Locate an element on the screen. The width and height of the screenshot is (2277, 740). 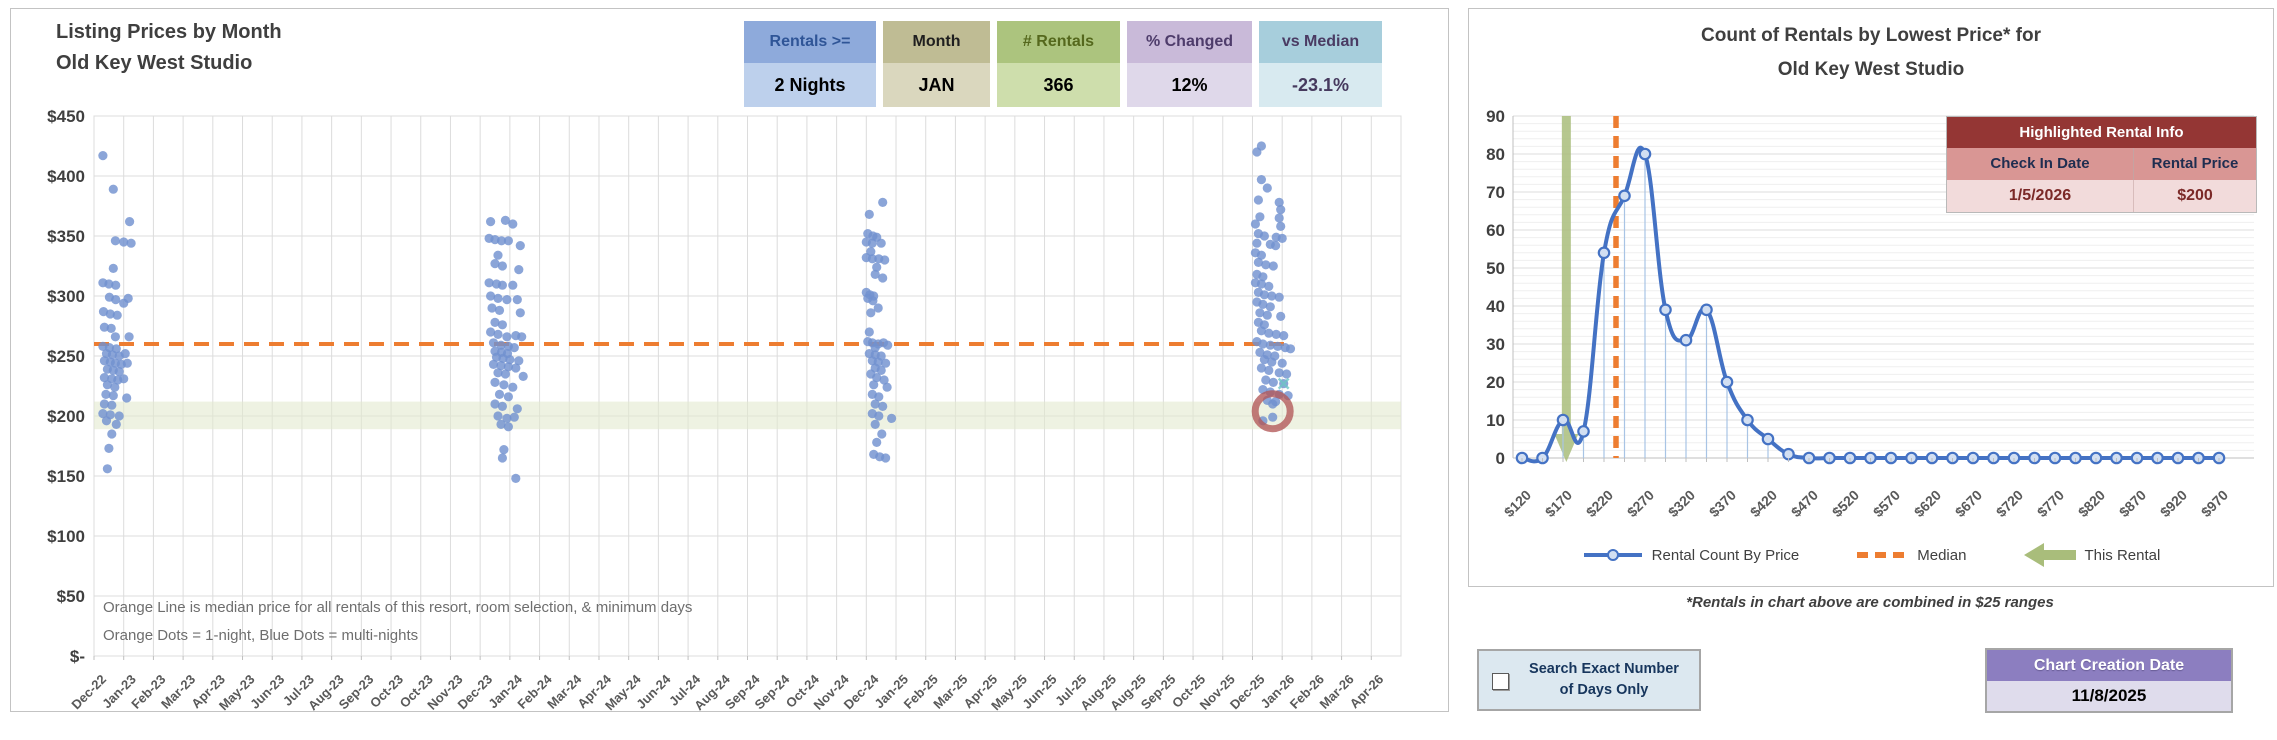
info-value-cell: $200 is located at coordinates (2195, 196).